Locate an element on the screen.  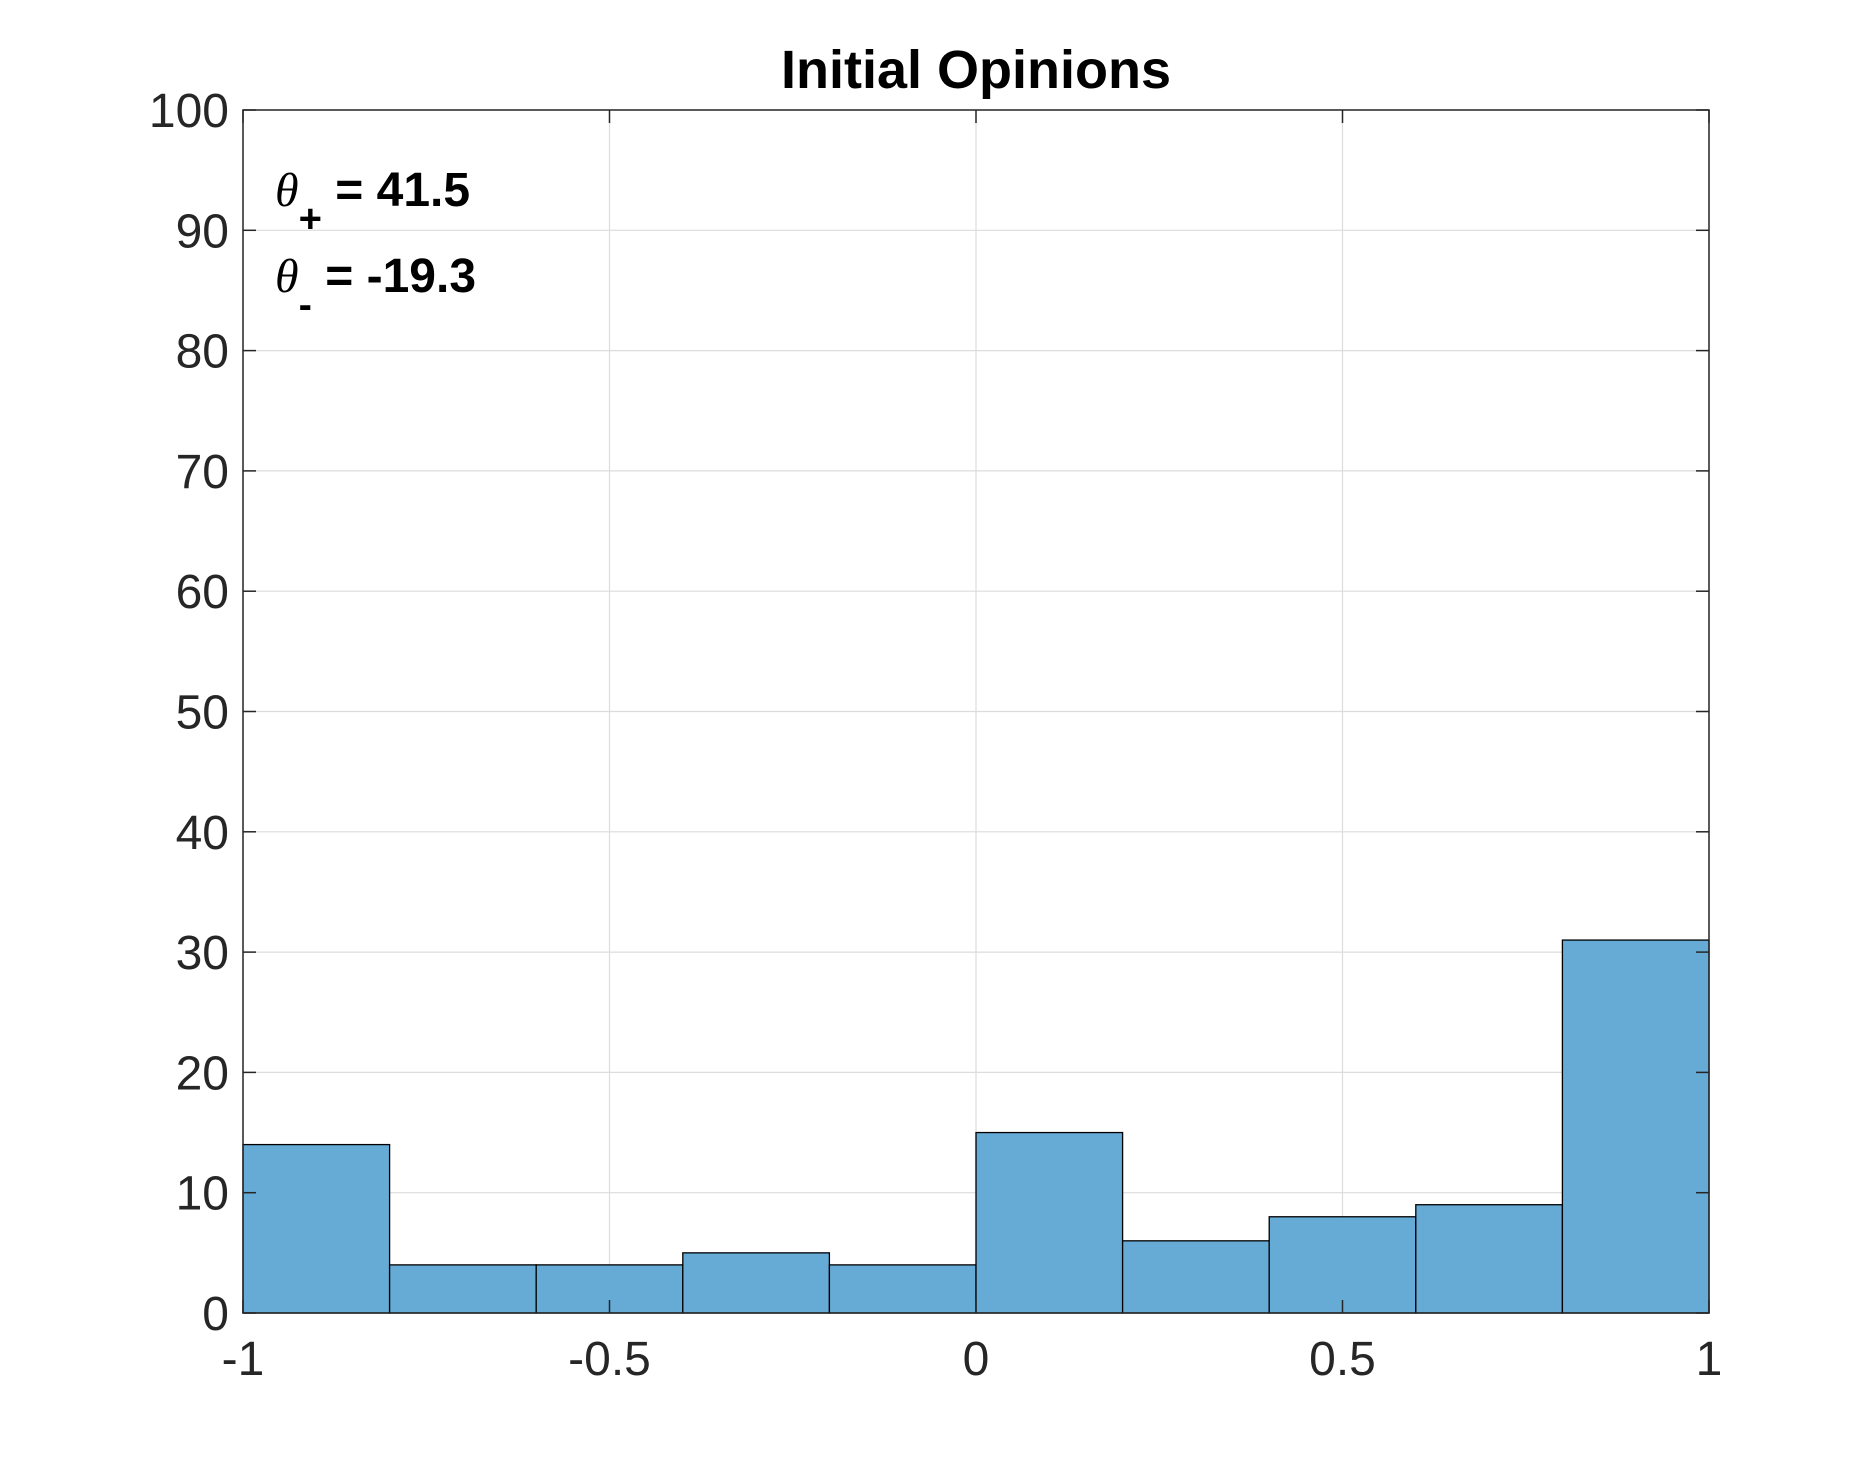
y-tick-labels: 0 10 20 30 40 50 60 70 80 90 100 is located at coordinates (189, 713).